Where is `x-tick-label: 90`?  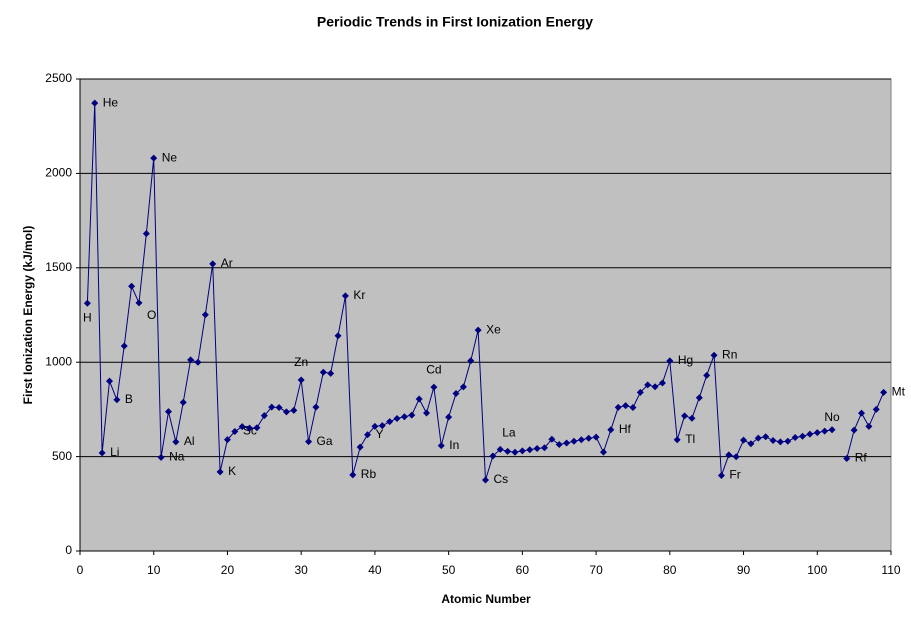
x-tick-label: 90 is located at coordinates (744, 570).